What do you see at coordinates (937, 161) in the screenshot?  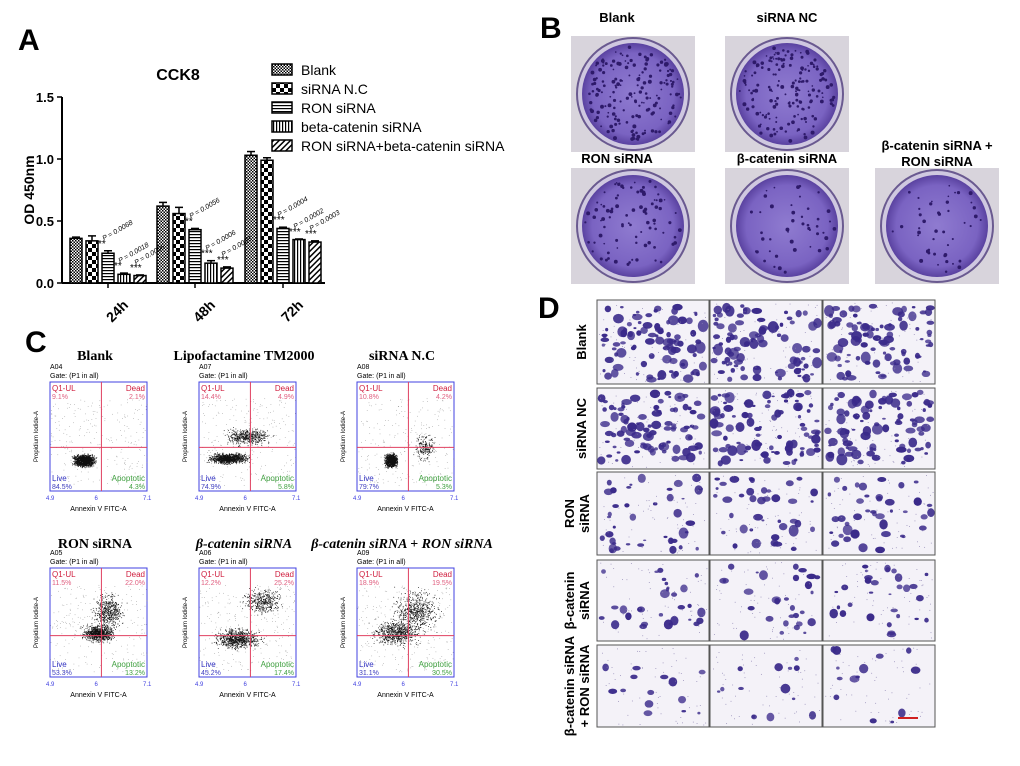 I see `dish-label-line2: RON siRNA` at bounding box center [937, 161].